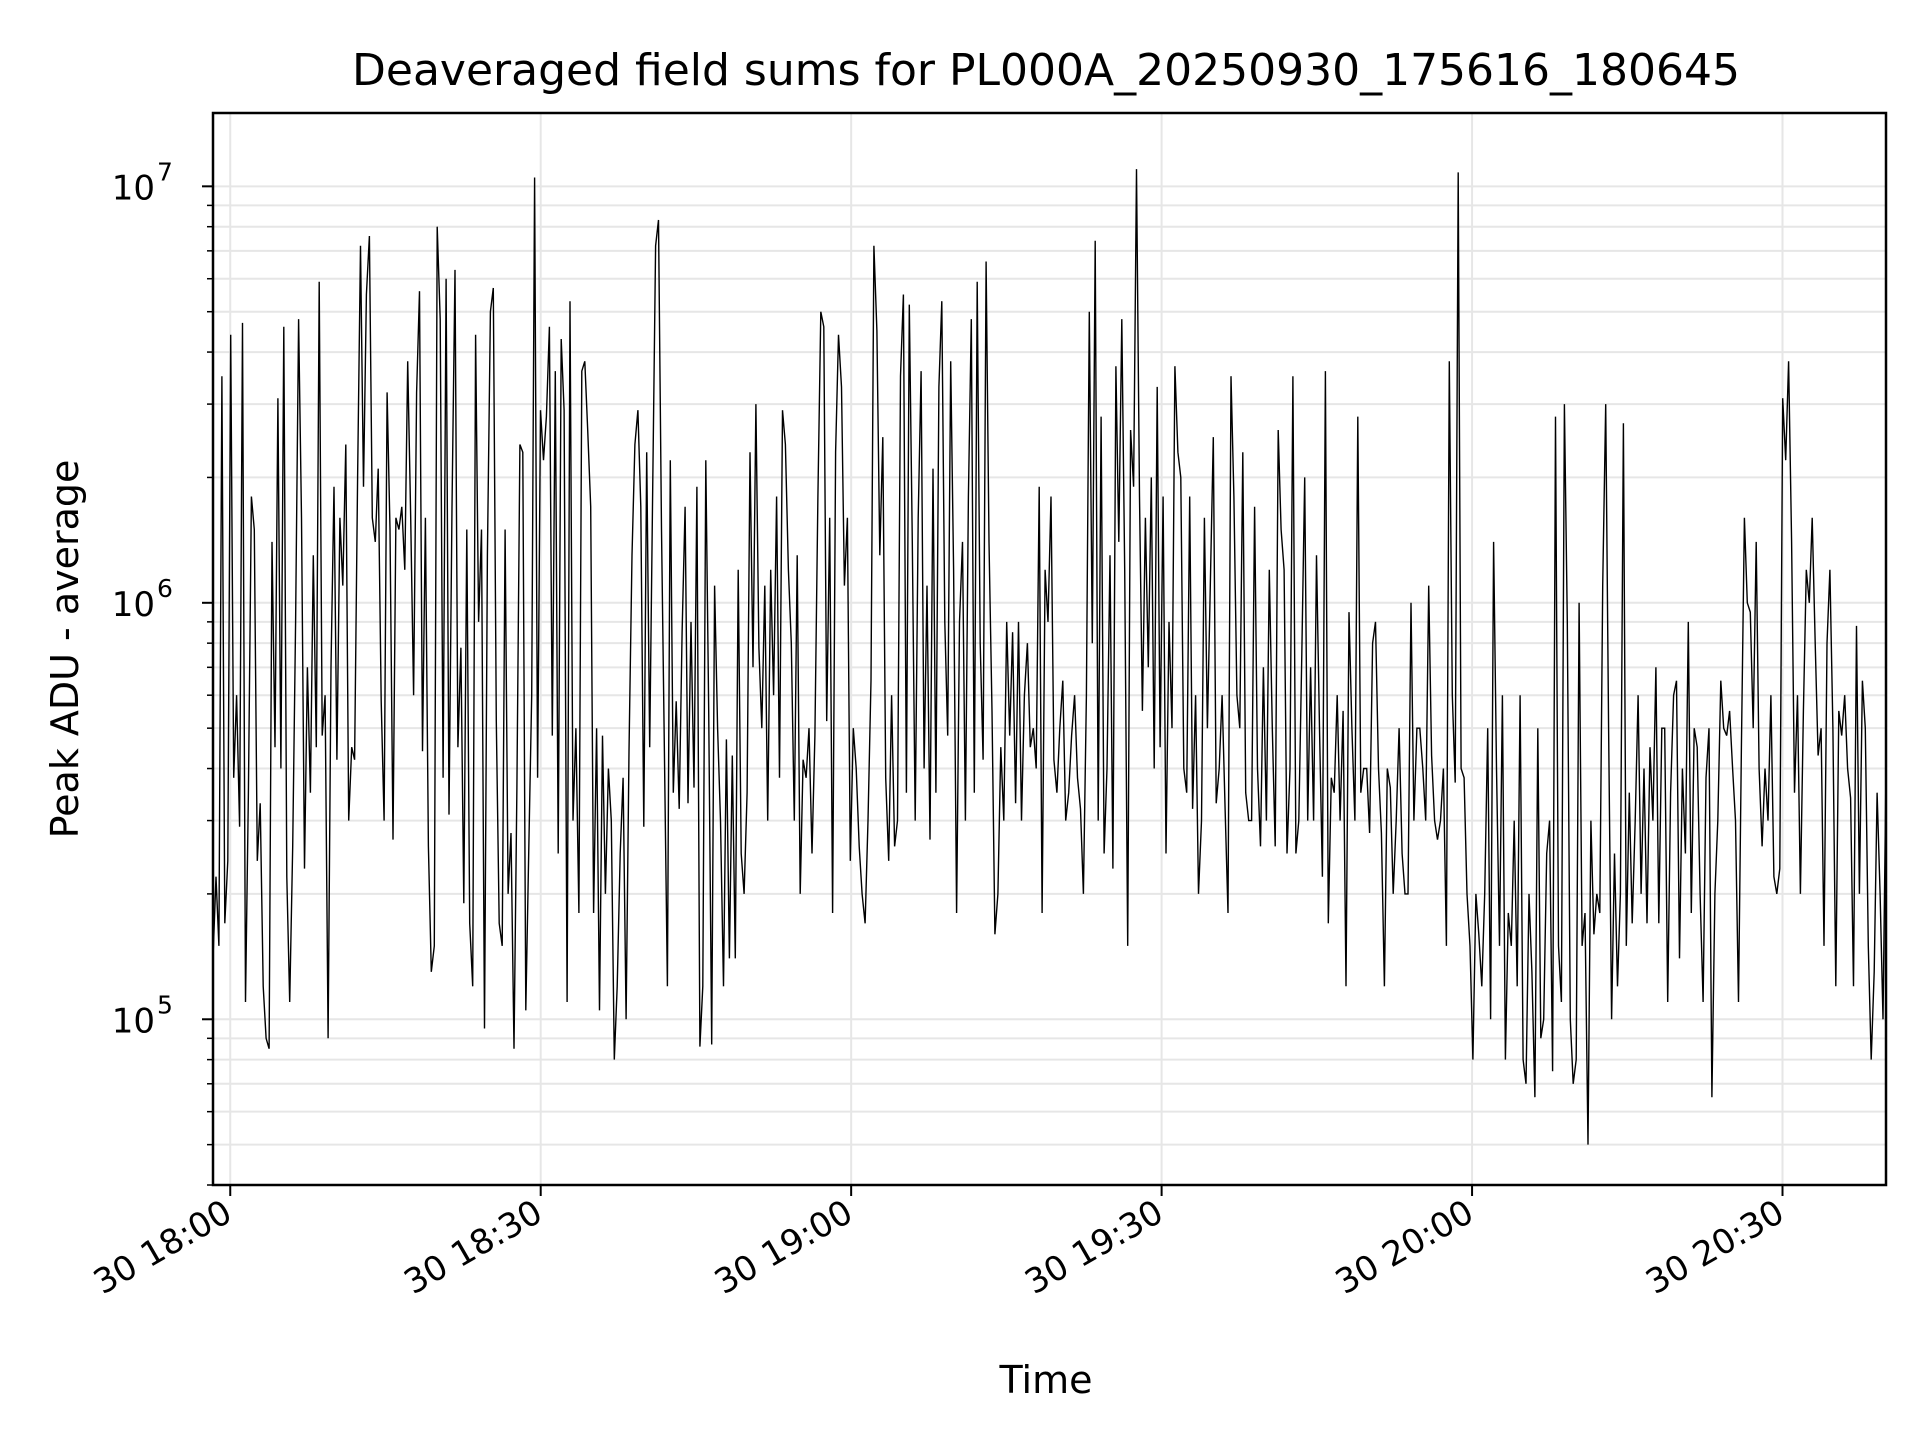  What do you see at coordinates (165, 1004) in the screenshot?
I see `y-tick-label-exponent: 5` at bounding box center [165, 1004].